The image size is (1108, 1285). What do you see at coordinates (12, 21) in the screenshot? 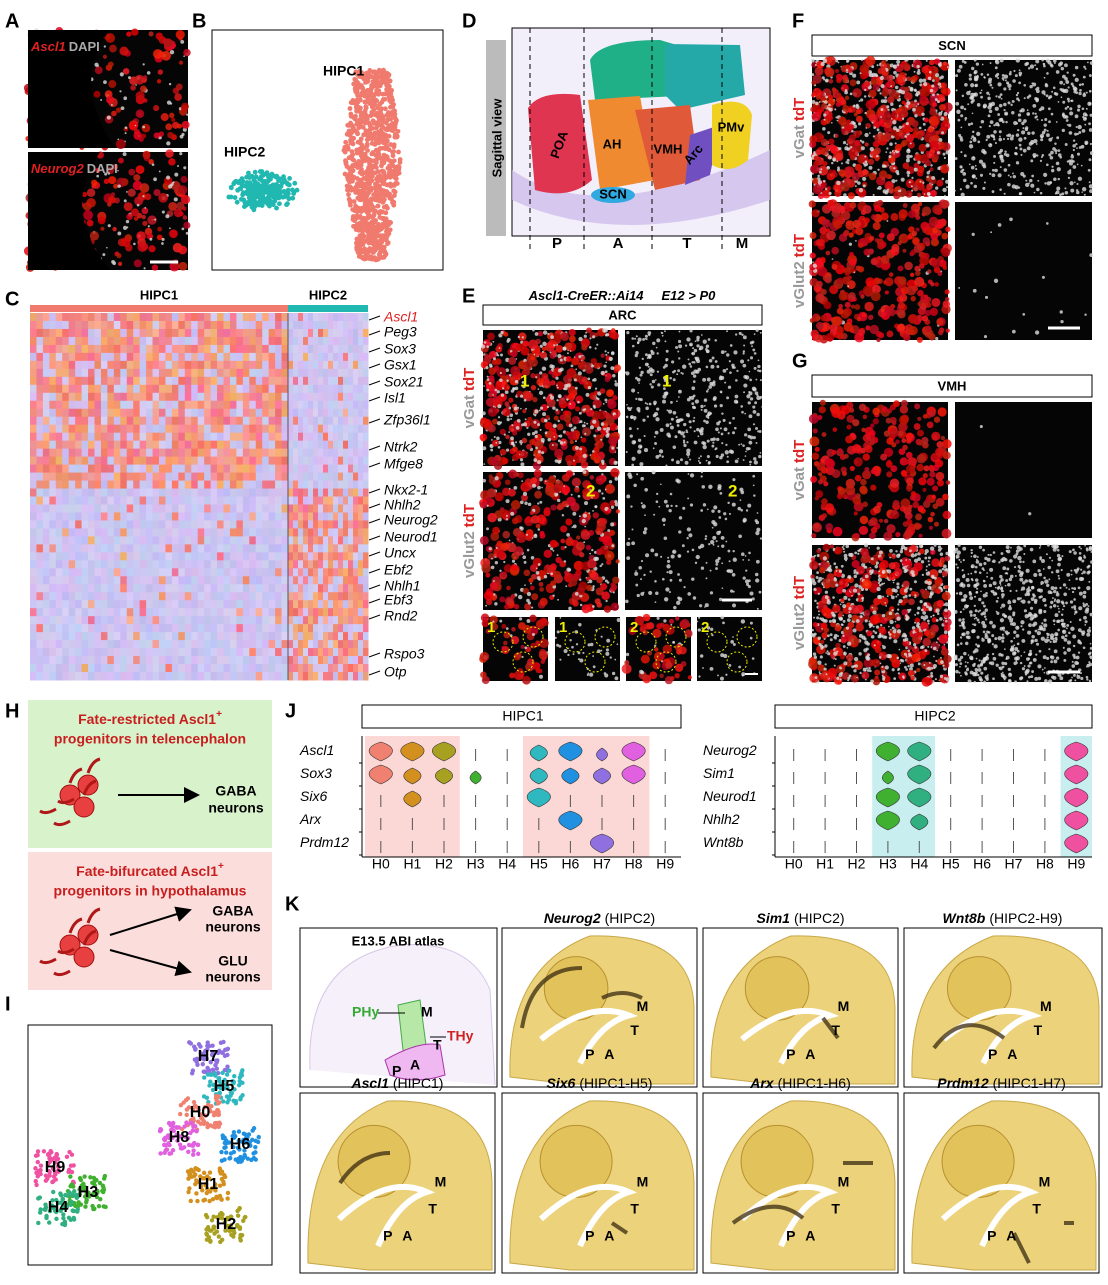
I see `panel-label: A` at bounding box center [12, 21].